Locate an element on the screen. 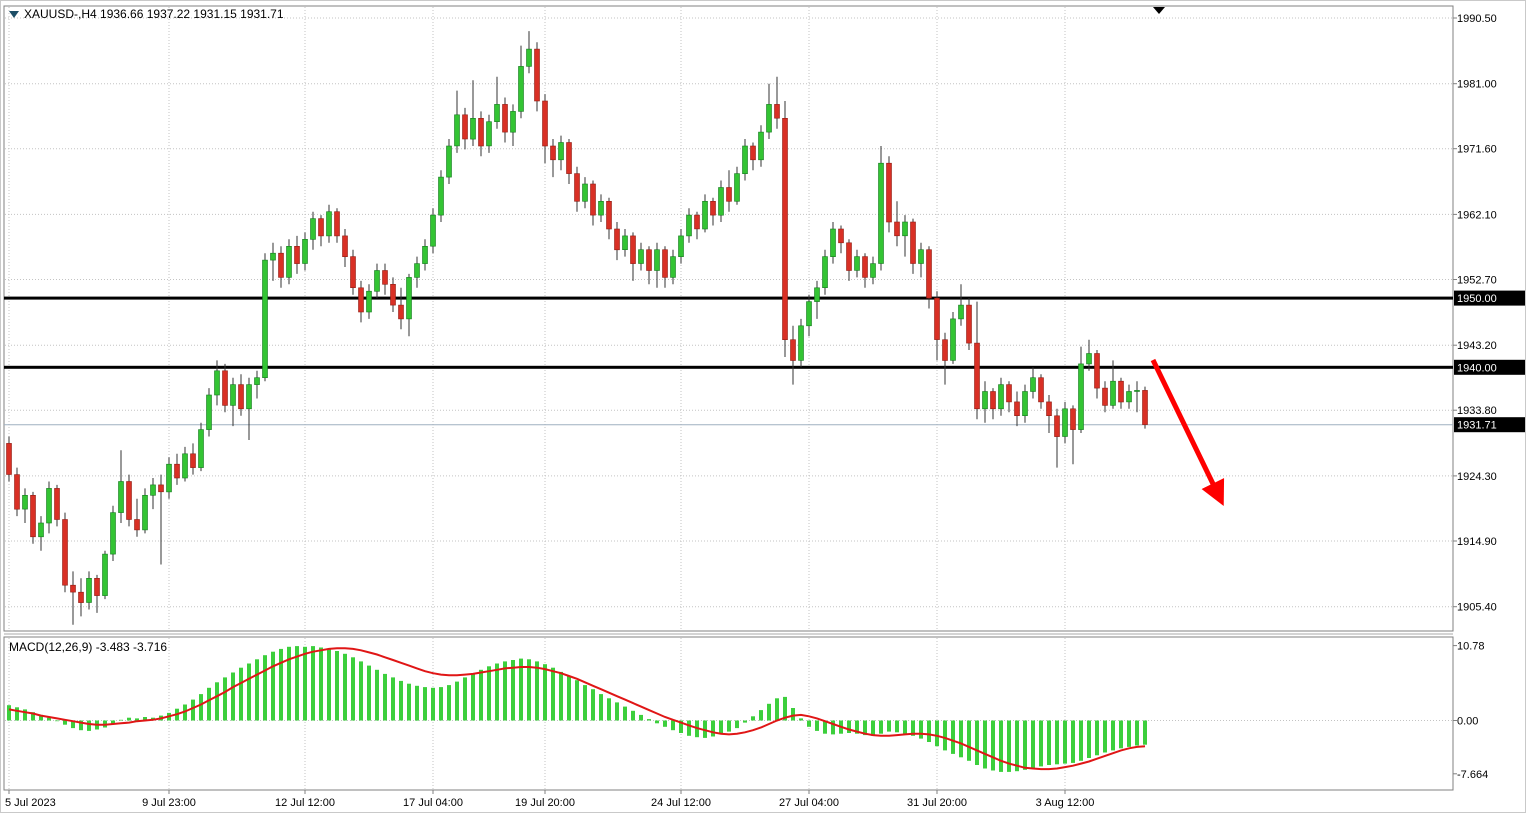  macd-axis-label: -7.664 is located at coordinates (1472, 775).